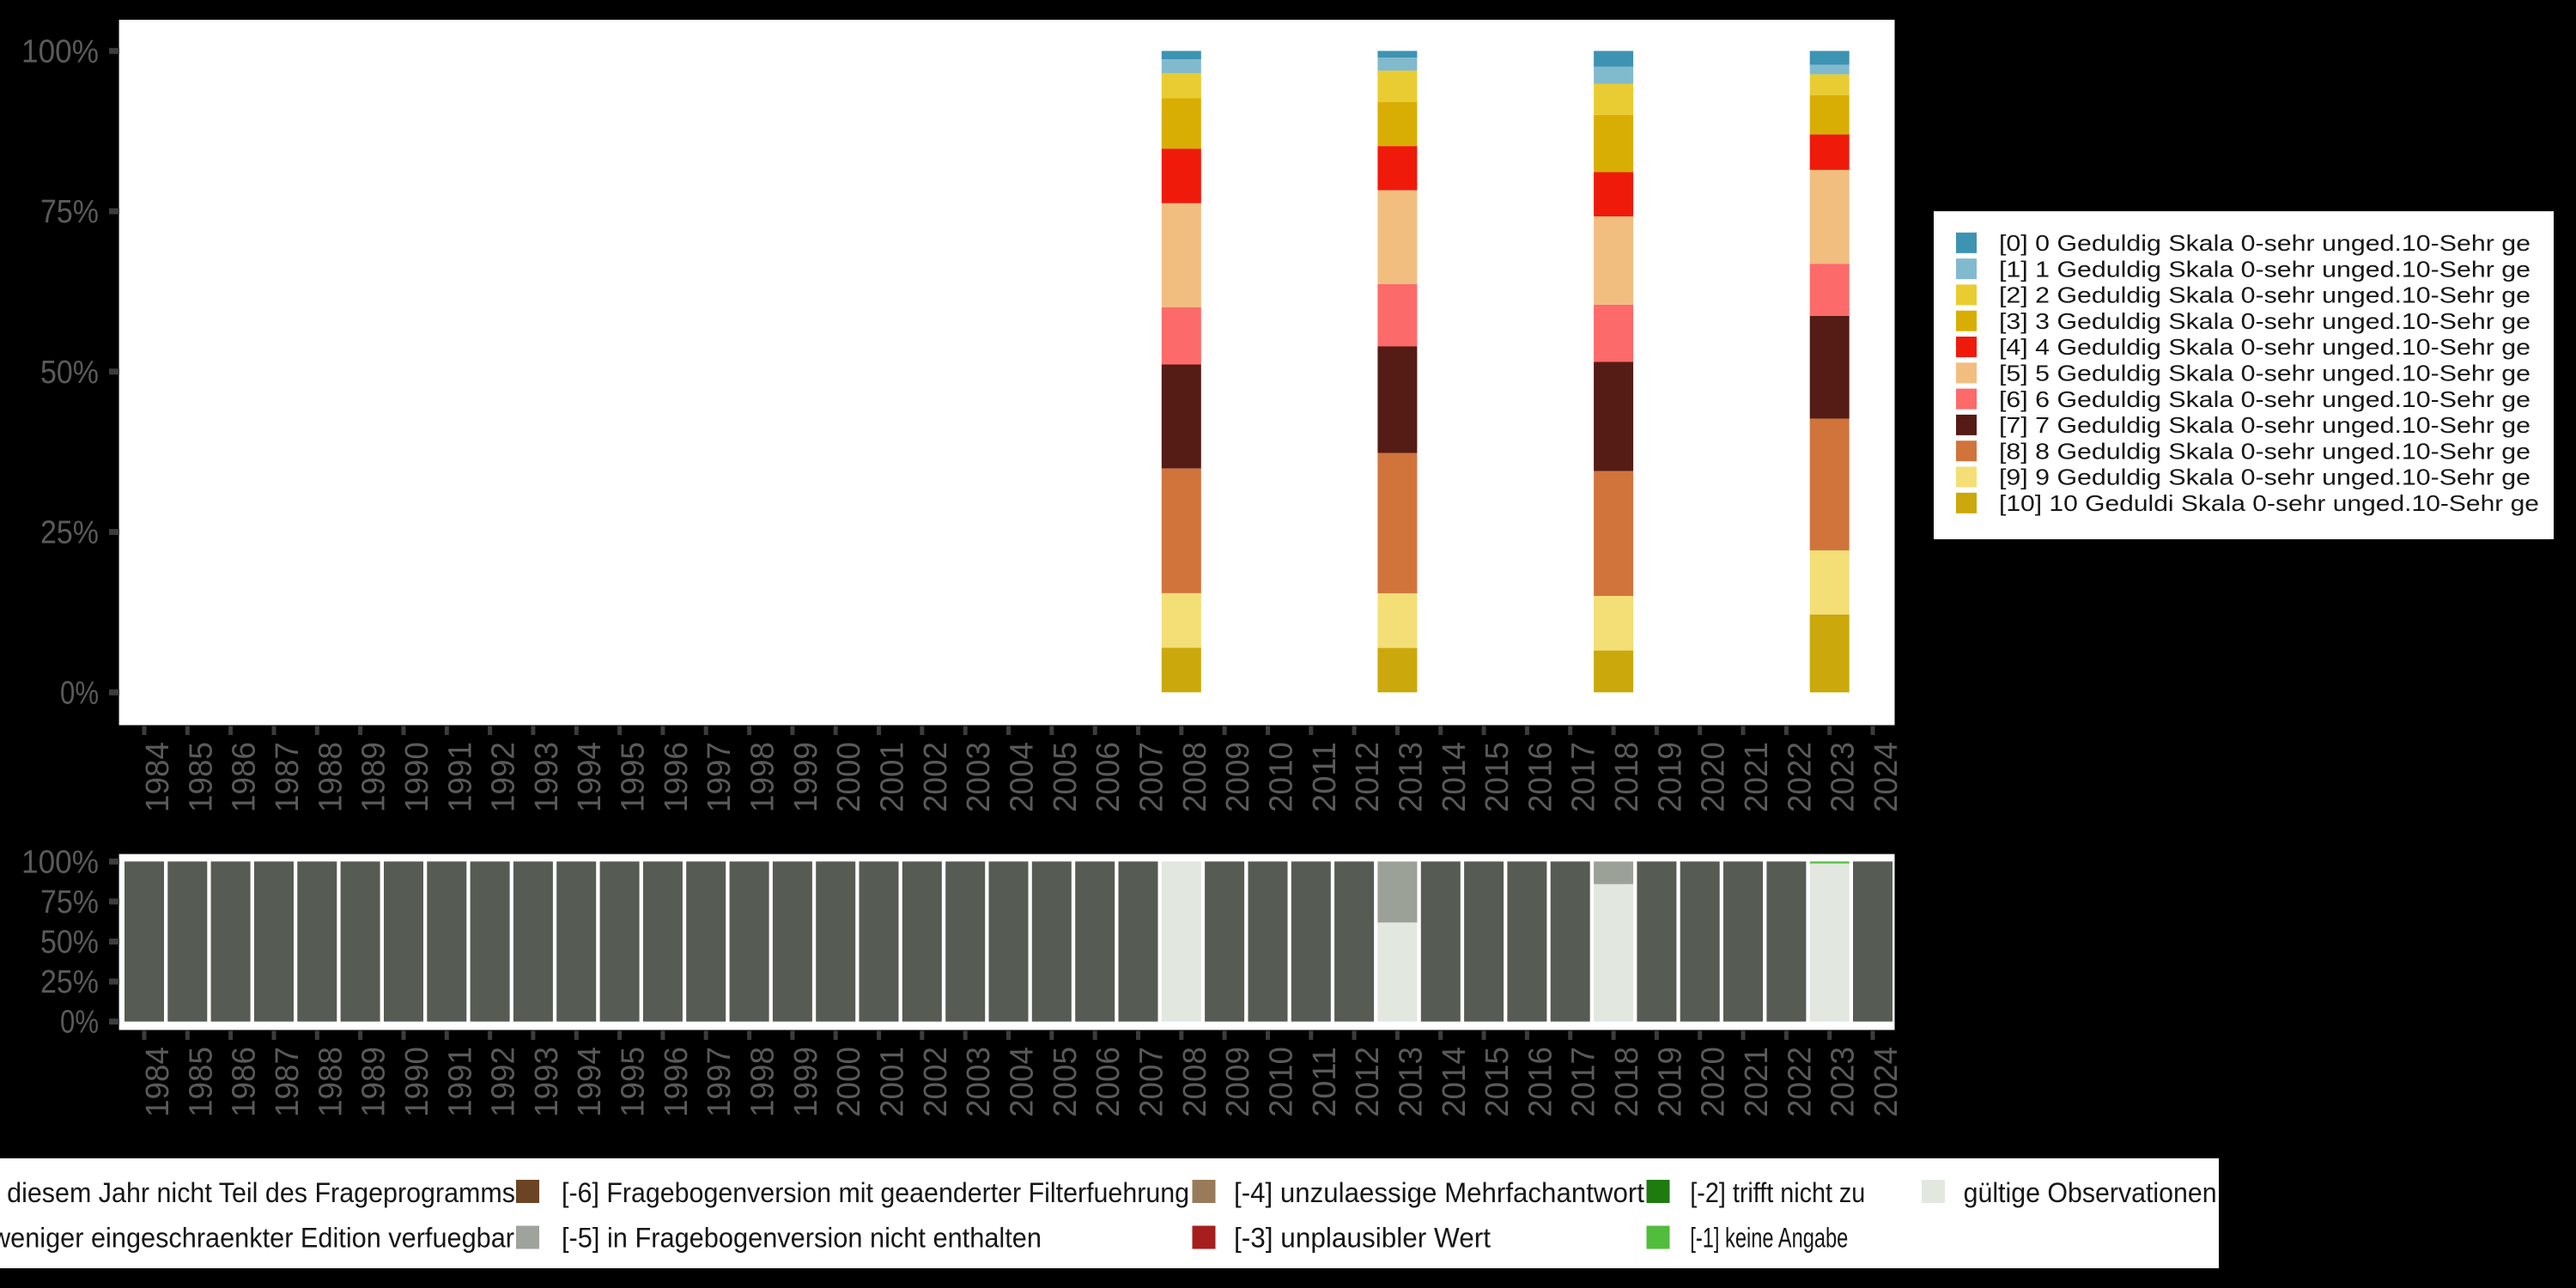  What do you see at coordinates (1777, 1192) in the screenshot?
I see `svg-text: [-2] trifft nicht zu` at bounding box center [1777, 1192].